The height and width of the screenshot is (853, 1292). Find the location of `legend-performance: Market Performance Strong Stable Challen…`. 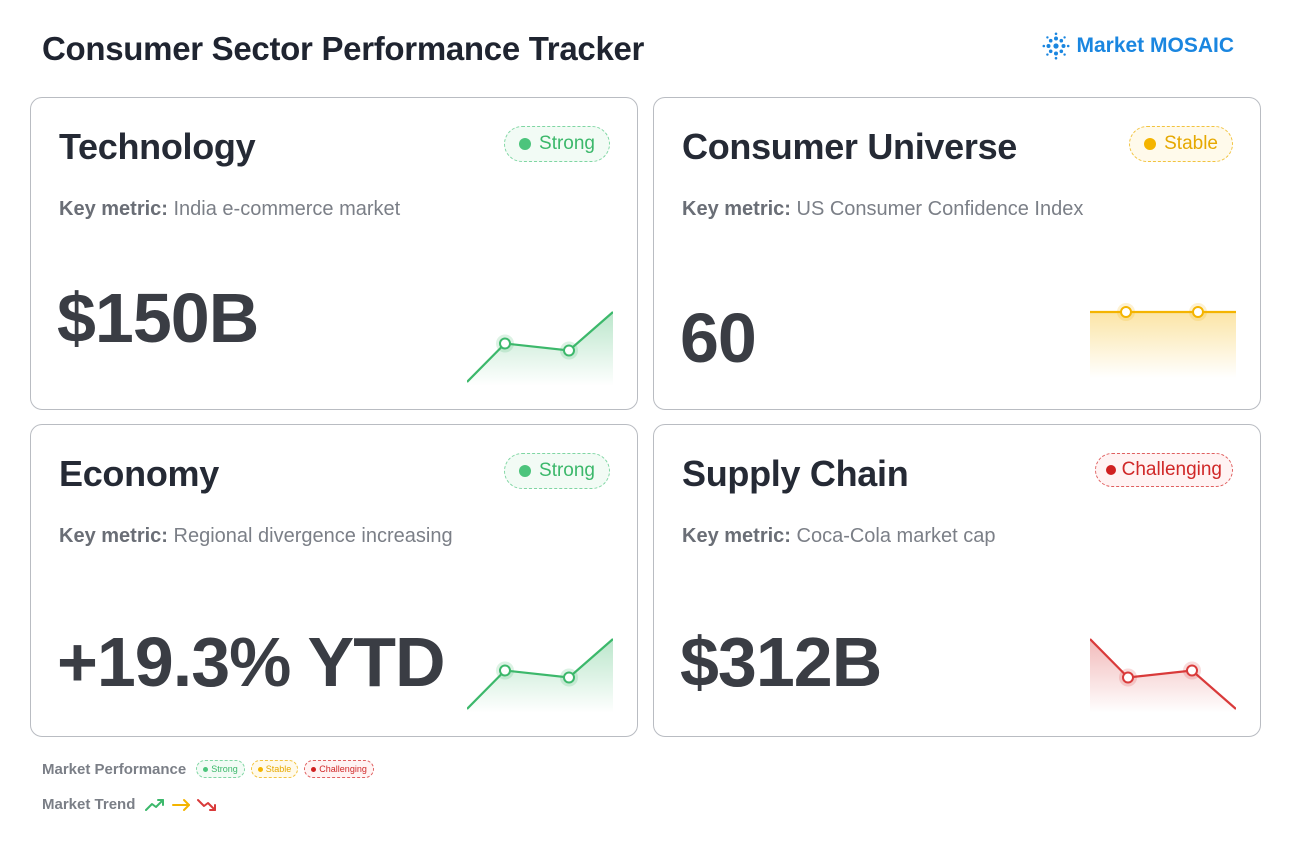

legend-performance: Market Performance Strong Stable Challen… is located at coordinates (208, 769).